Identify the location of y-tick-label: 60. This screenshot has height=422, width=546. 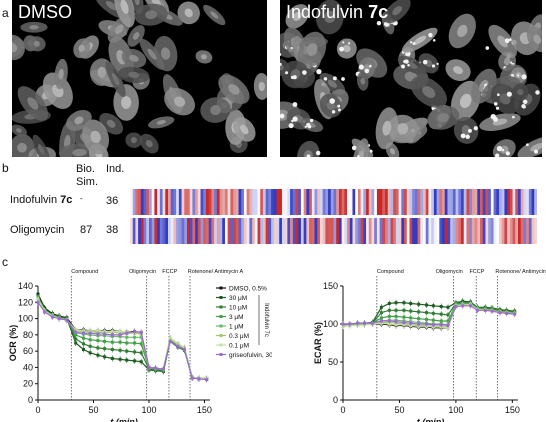
(28, 351).